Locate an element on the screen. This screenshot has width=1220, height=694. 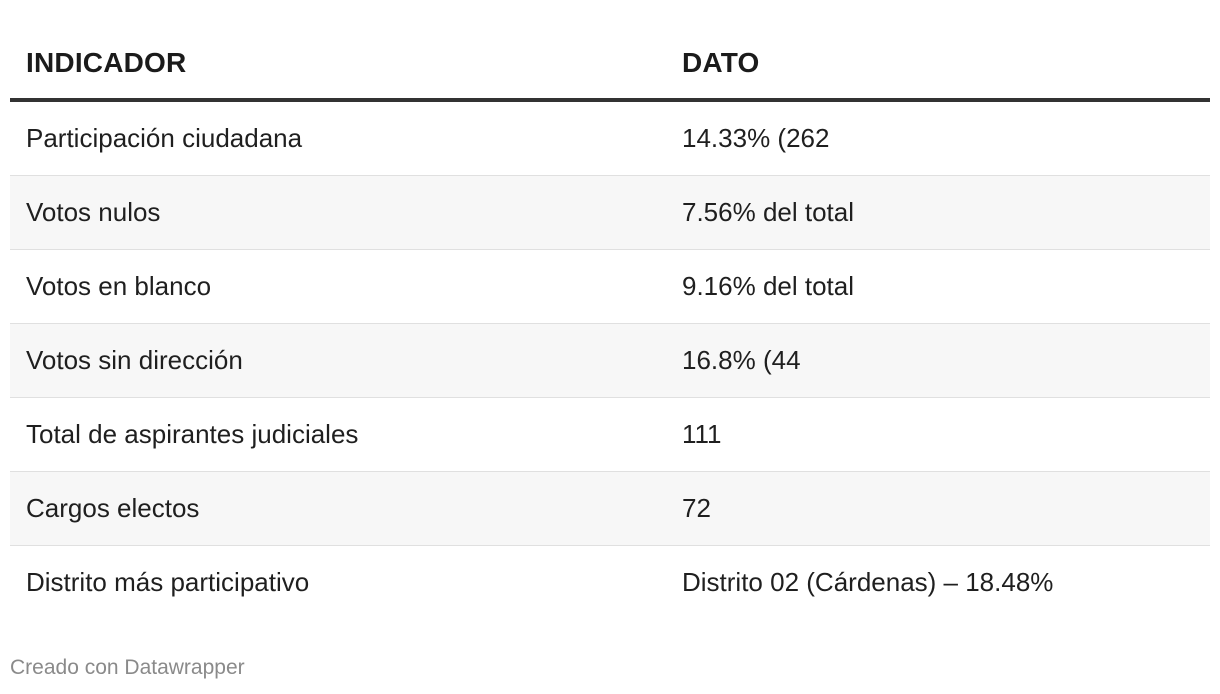
value-cell: 111 is located at coordinates (938, 434).